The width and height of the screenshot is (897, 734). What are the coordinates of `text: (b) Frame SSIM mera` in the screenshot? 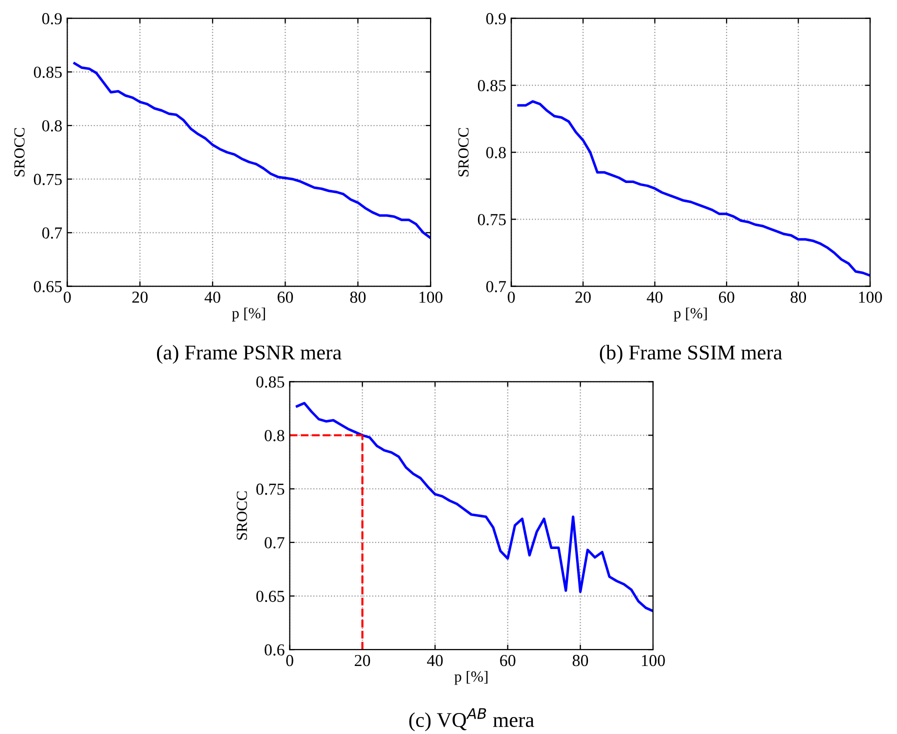 It's located at (691, 354).